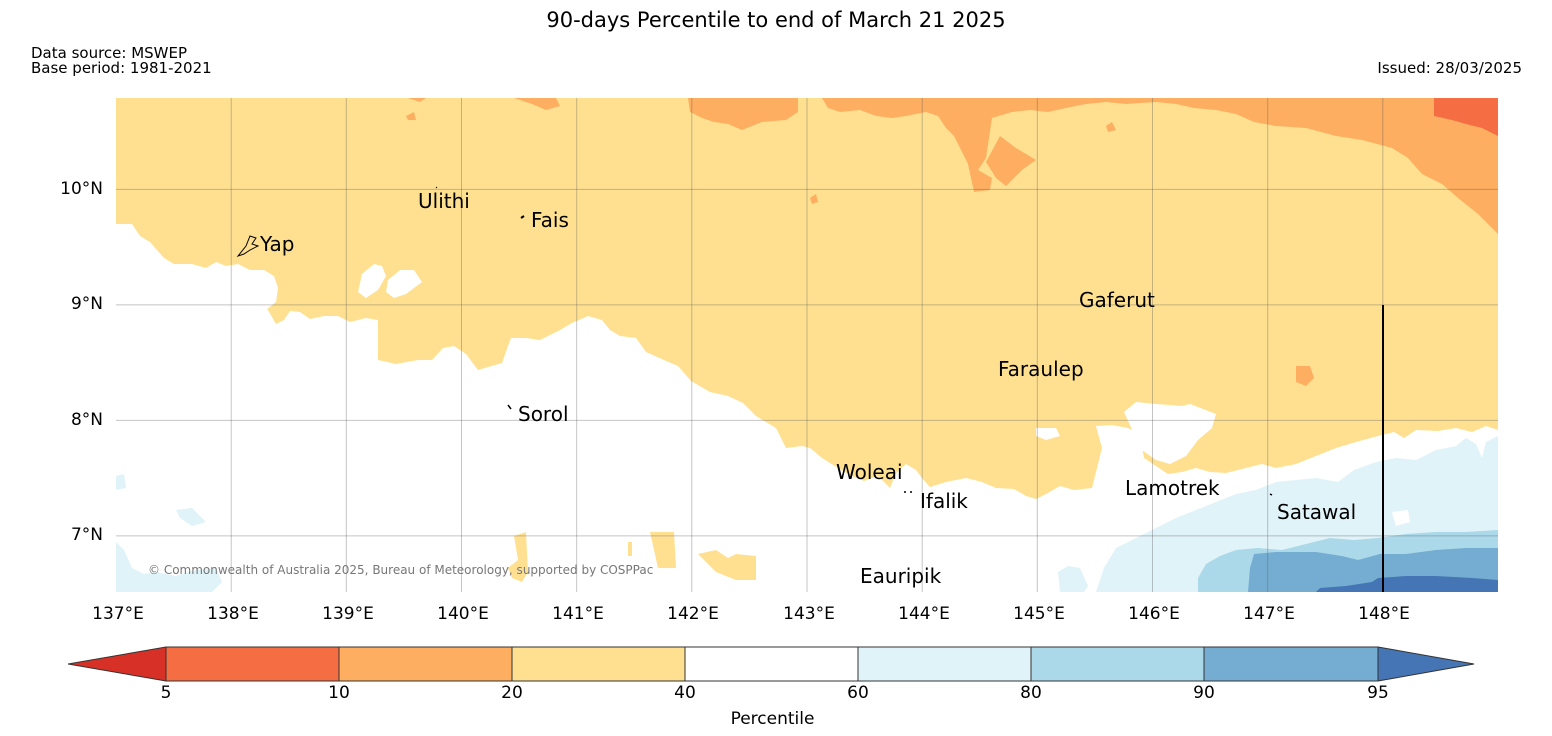 Image resolution: width=1552 pixels, height=736 pixels. Describe the element at coordinates (1172, 488) in the screenshot. I see `place-label-lamotrek: Lamotrek` at that location.